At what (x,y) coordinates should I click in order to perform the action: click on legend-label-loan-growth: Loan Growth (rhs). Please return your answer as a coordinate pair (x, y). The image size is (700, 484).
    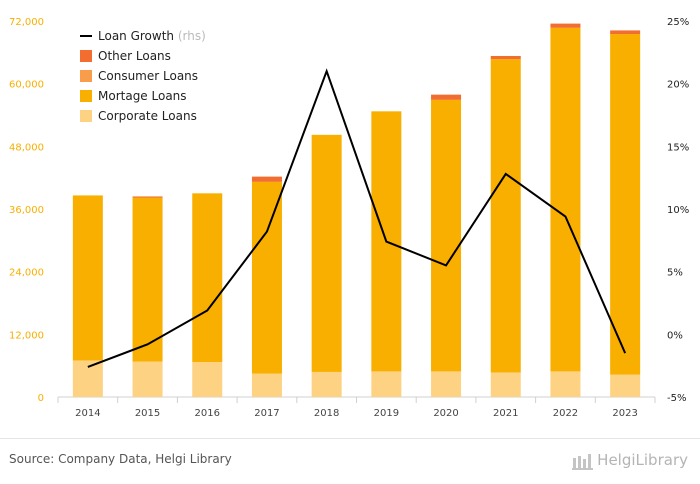
    Looking at the image, I should click on (152, 36).